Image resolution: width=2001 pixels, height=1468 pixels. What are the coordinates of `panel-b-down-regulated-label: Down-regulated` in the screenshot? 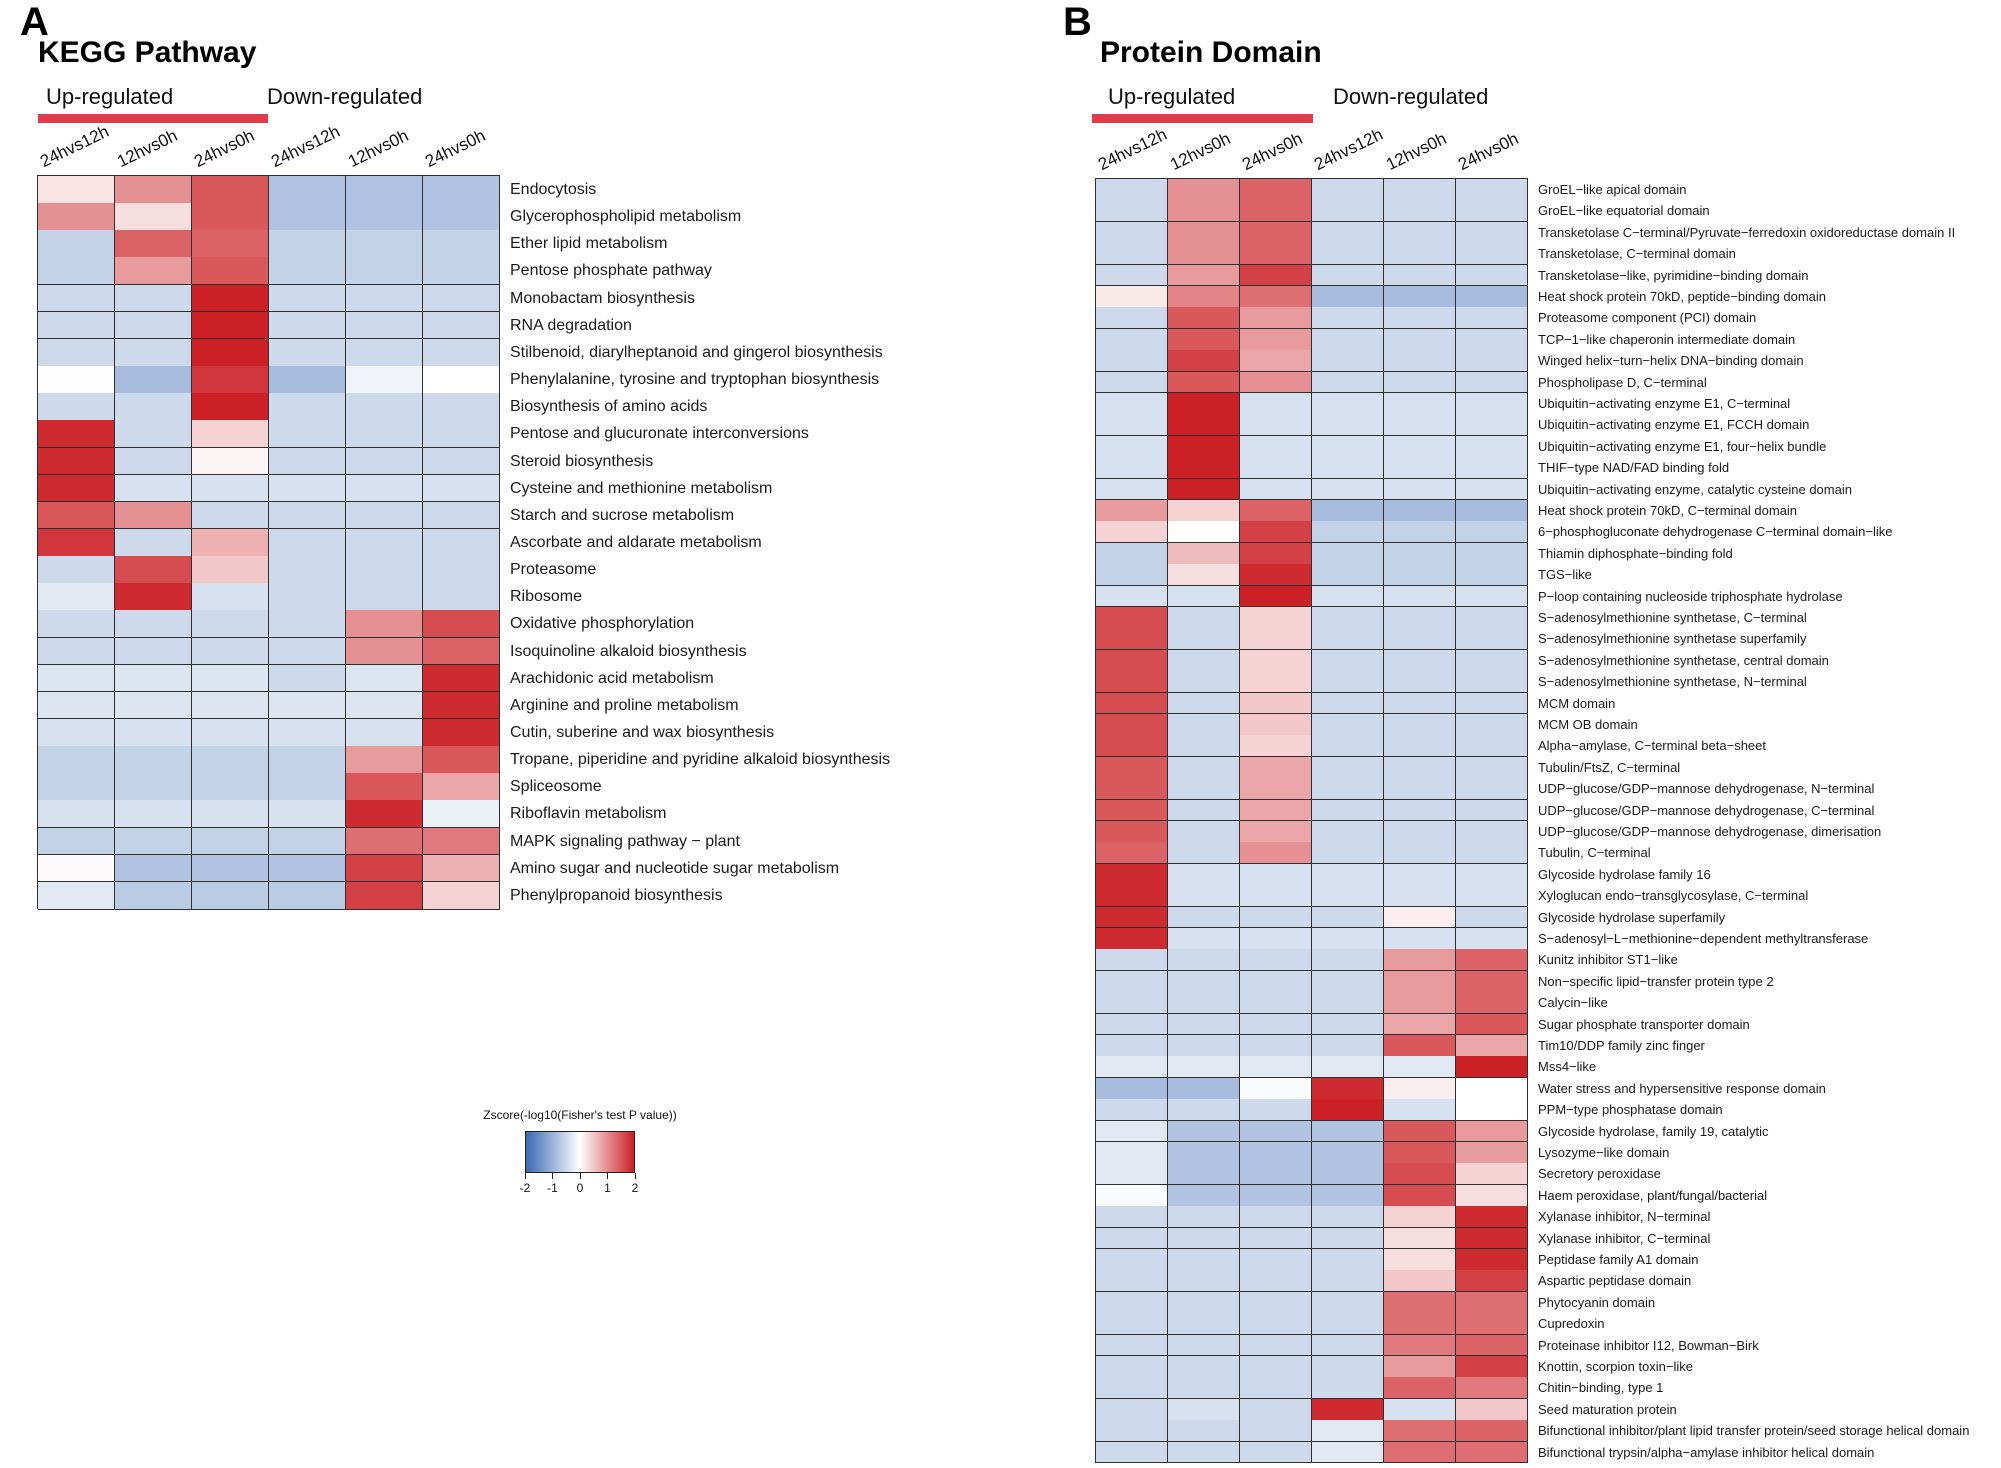 It's located at (1411, 96).